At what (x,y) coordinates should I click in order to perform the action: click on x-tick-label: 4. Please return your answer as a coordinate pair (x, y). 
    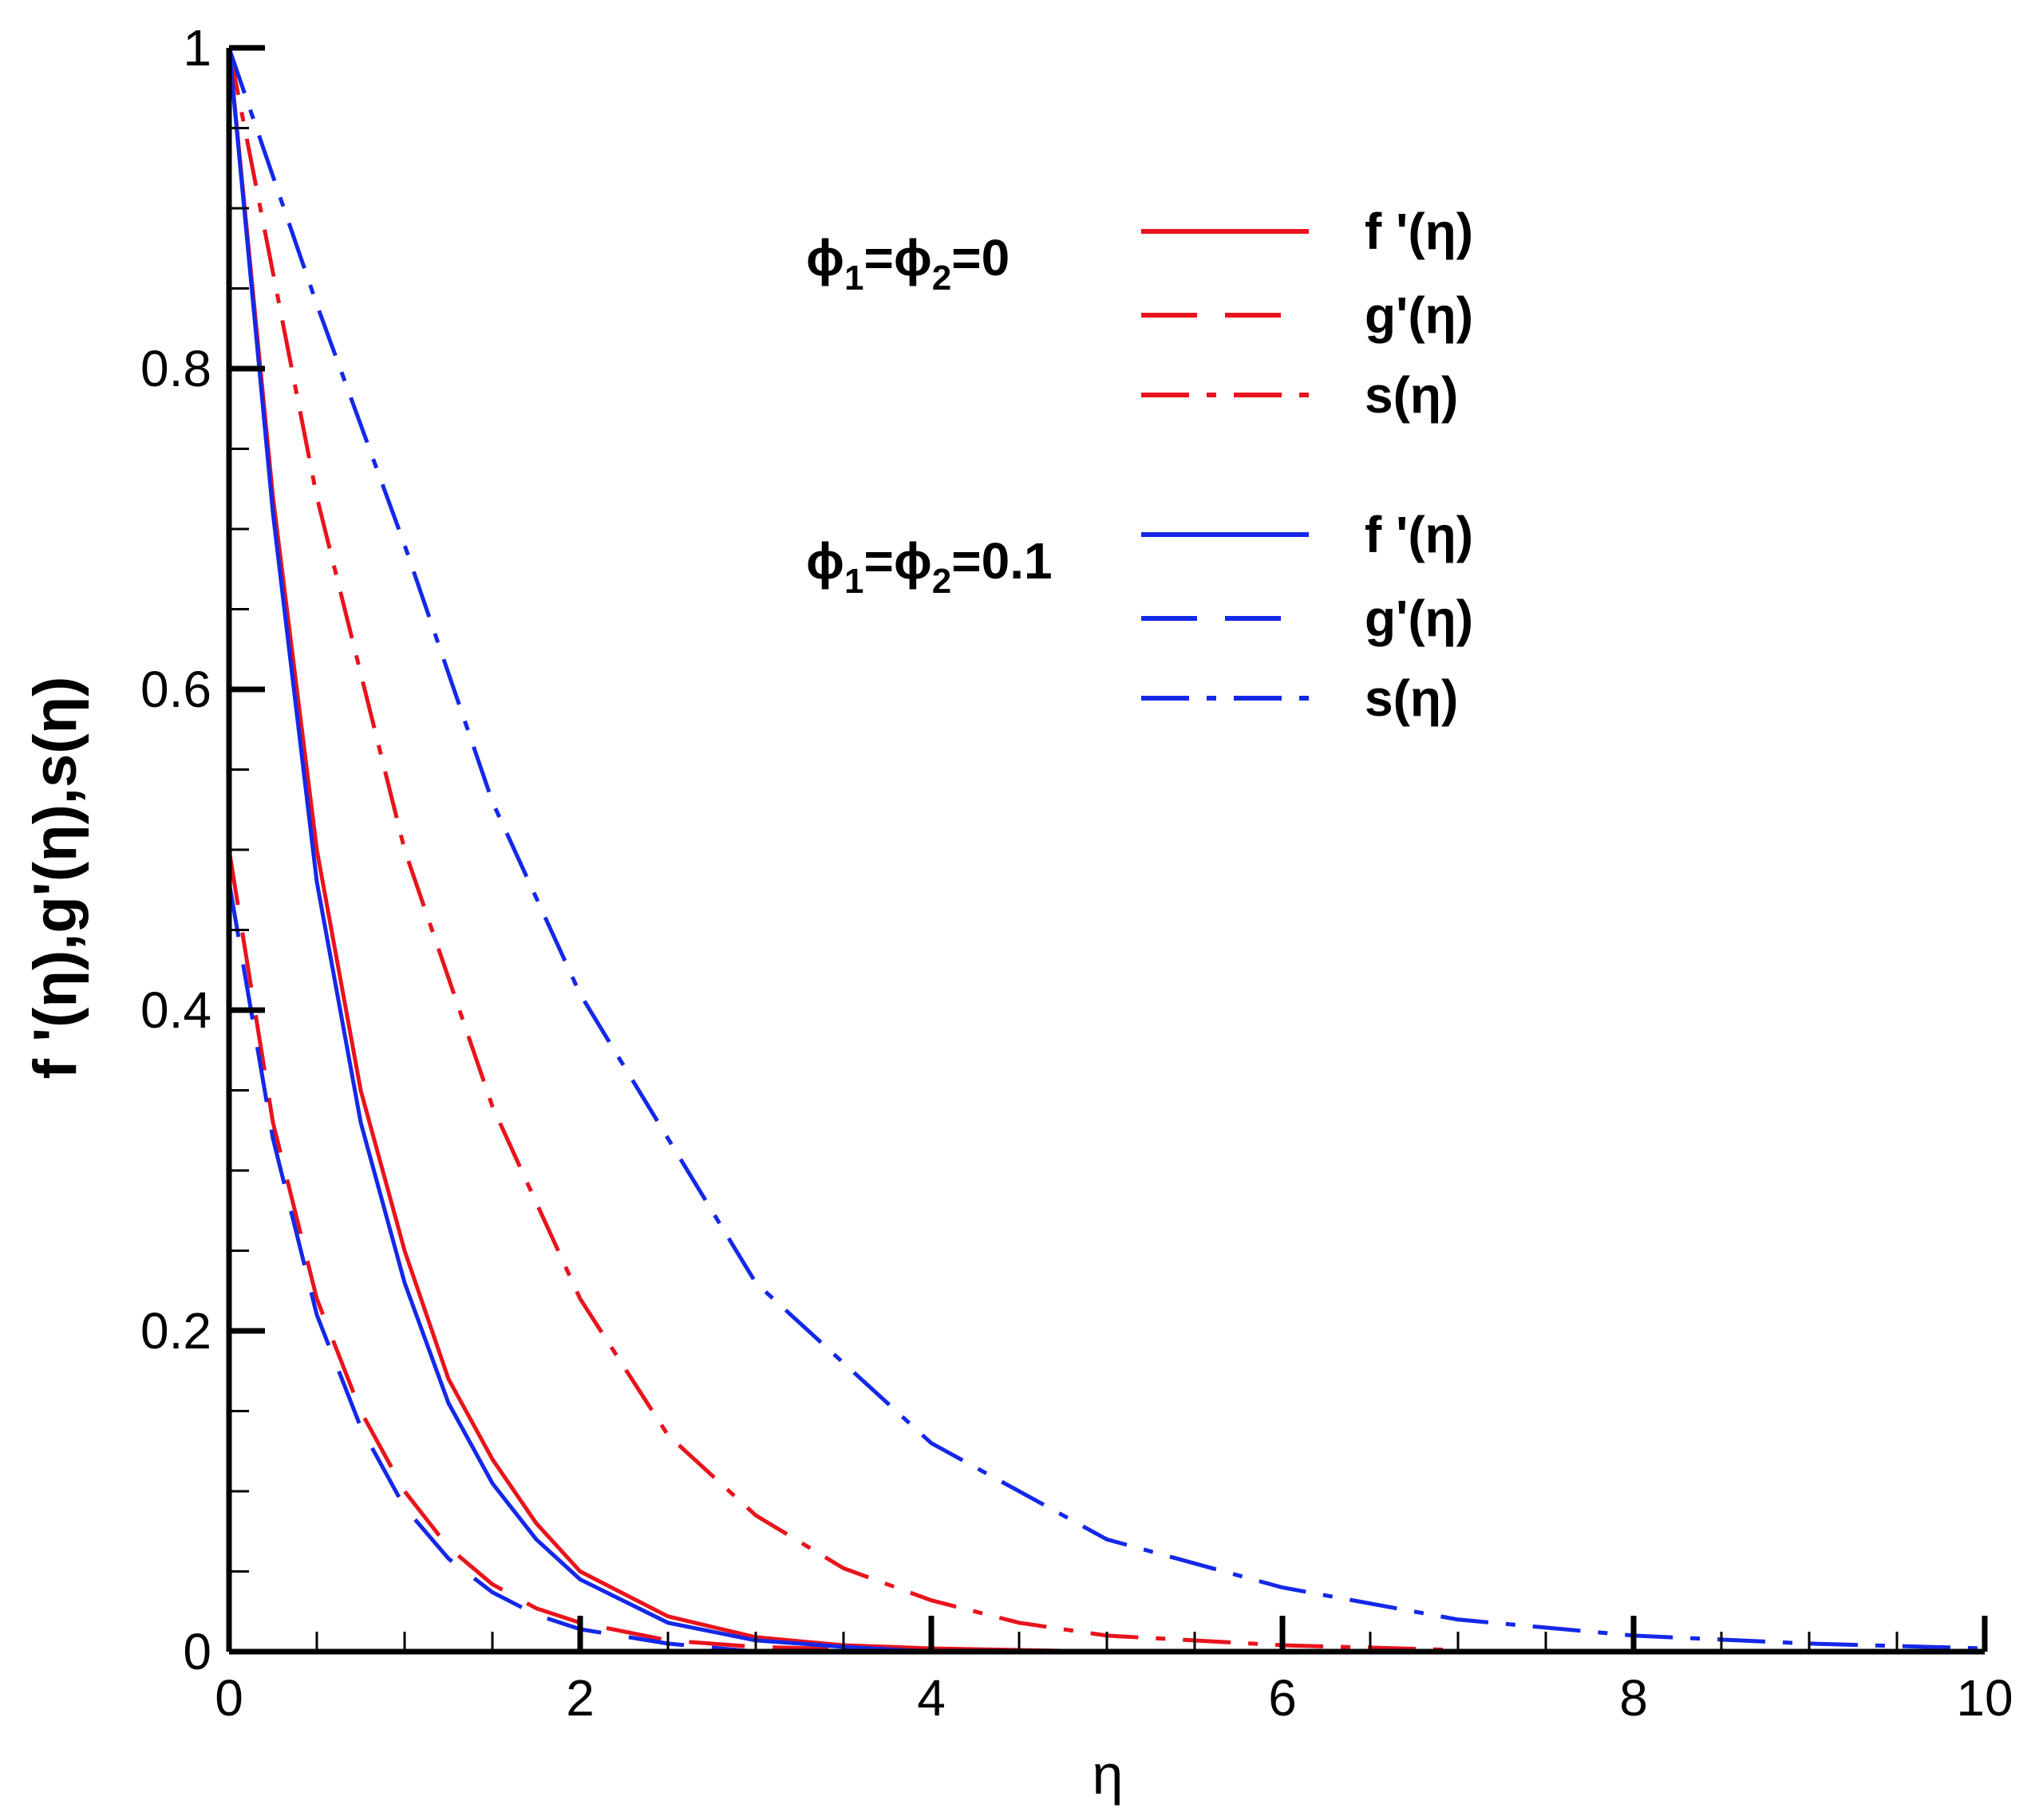
    Looking at the image, I should click on (931, 1698).